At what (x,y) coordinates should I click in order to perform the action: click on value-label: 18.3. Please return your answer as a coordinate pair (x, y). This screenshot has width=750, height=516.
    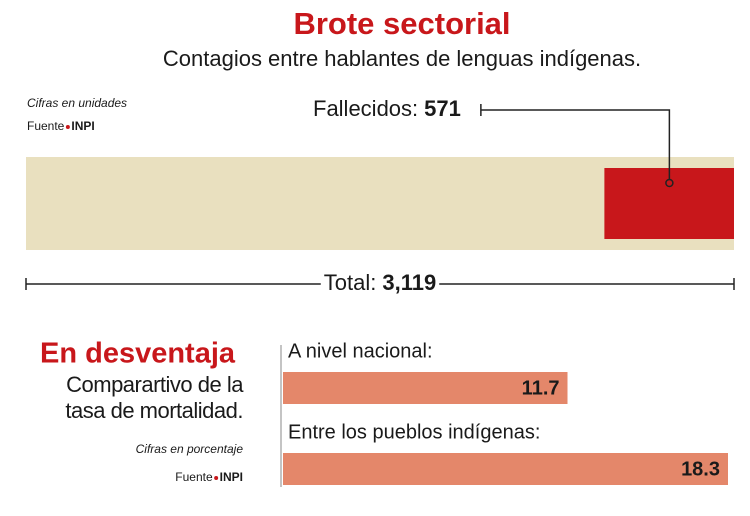
    Looking at the image, I should click on (700, 469).